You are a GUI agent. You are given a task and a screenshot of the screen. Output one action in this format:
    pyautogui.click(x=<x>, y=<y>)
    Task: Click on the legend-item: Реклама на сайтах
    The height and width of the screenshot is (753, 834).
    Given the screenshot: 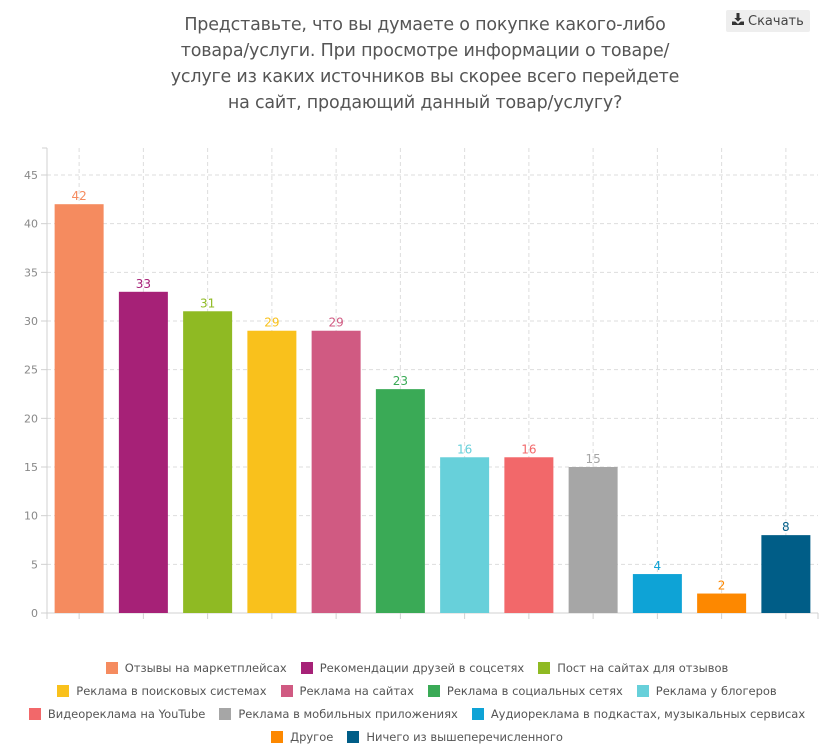 What is the action you would take?
    pyautogui.click(x=347, y=690)
    